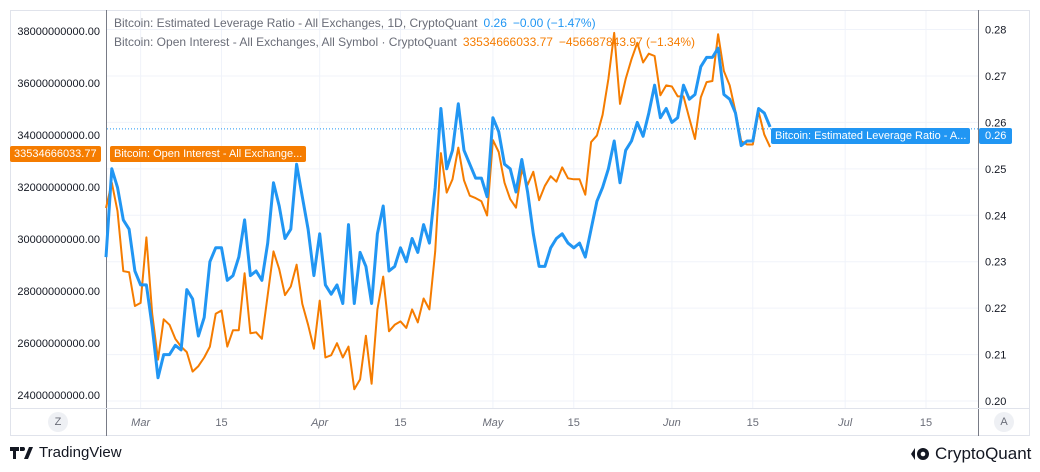  I want to click on time-axis: Mar 15 Apr 15 May 15 Jun 15 Jul 15, so click(531, 423).